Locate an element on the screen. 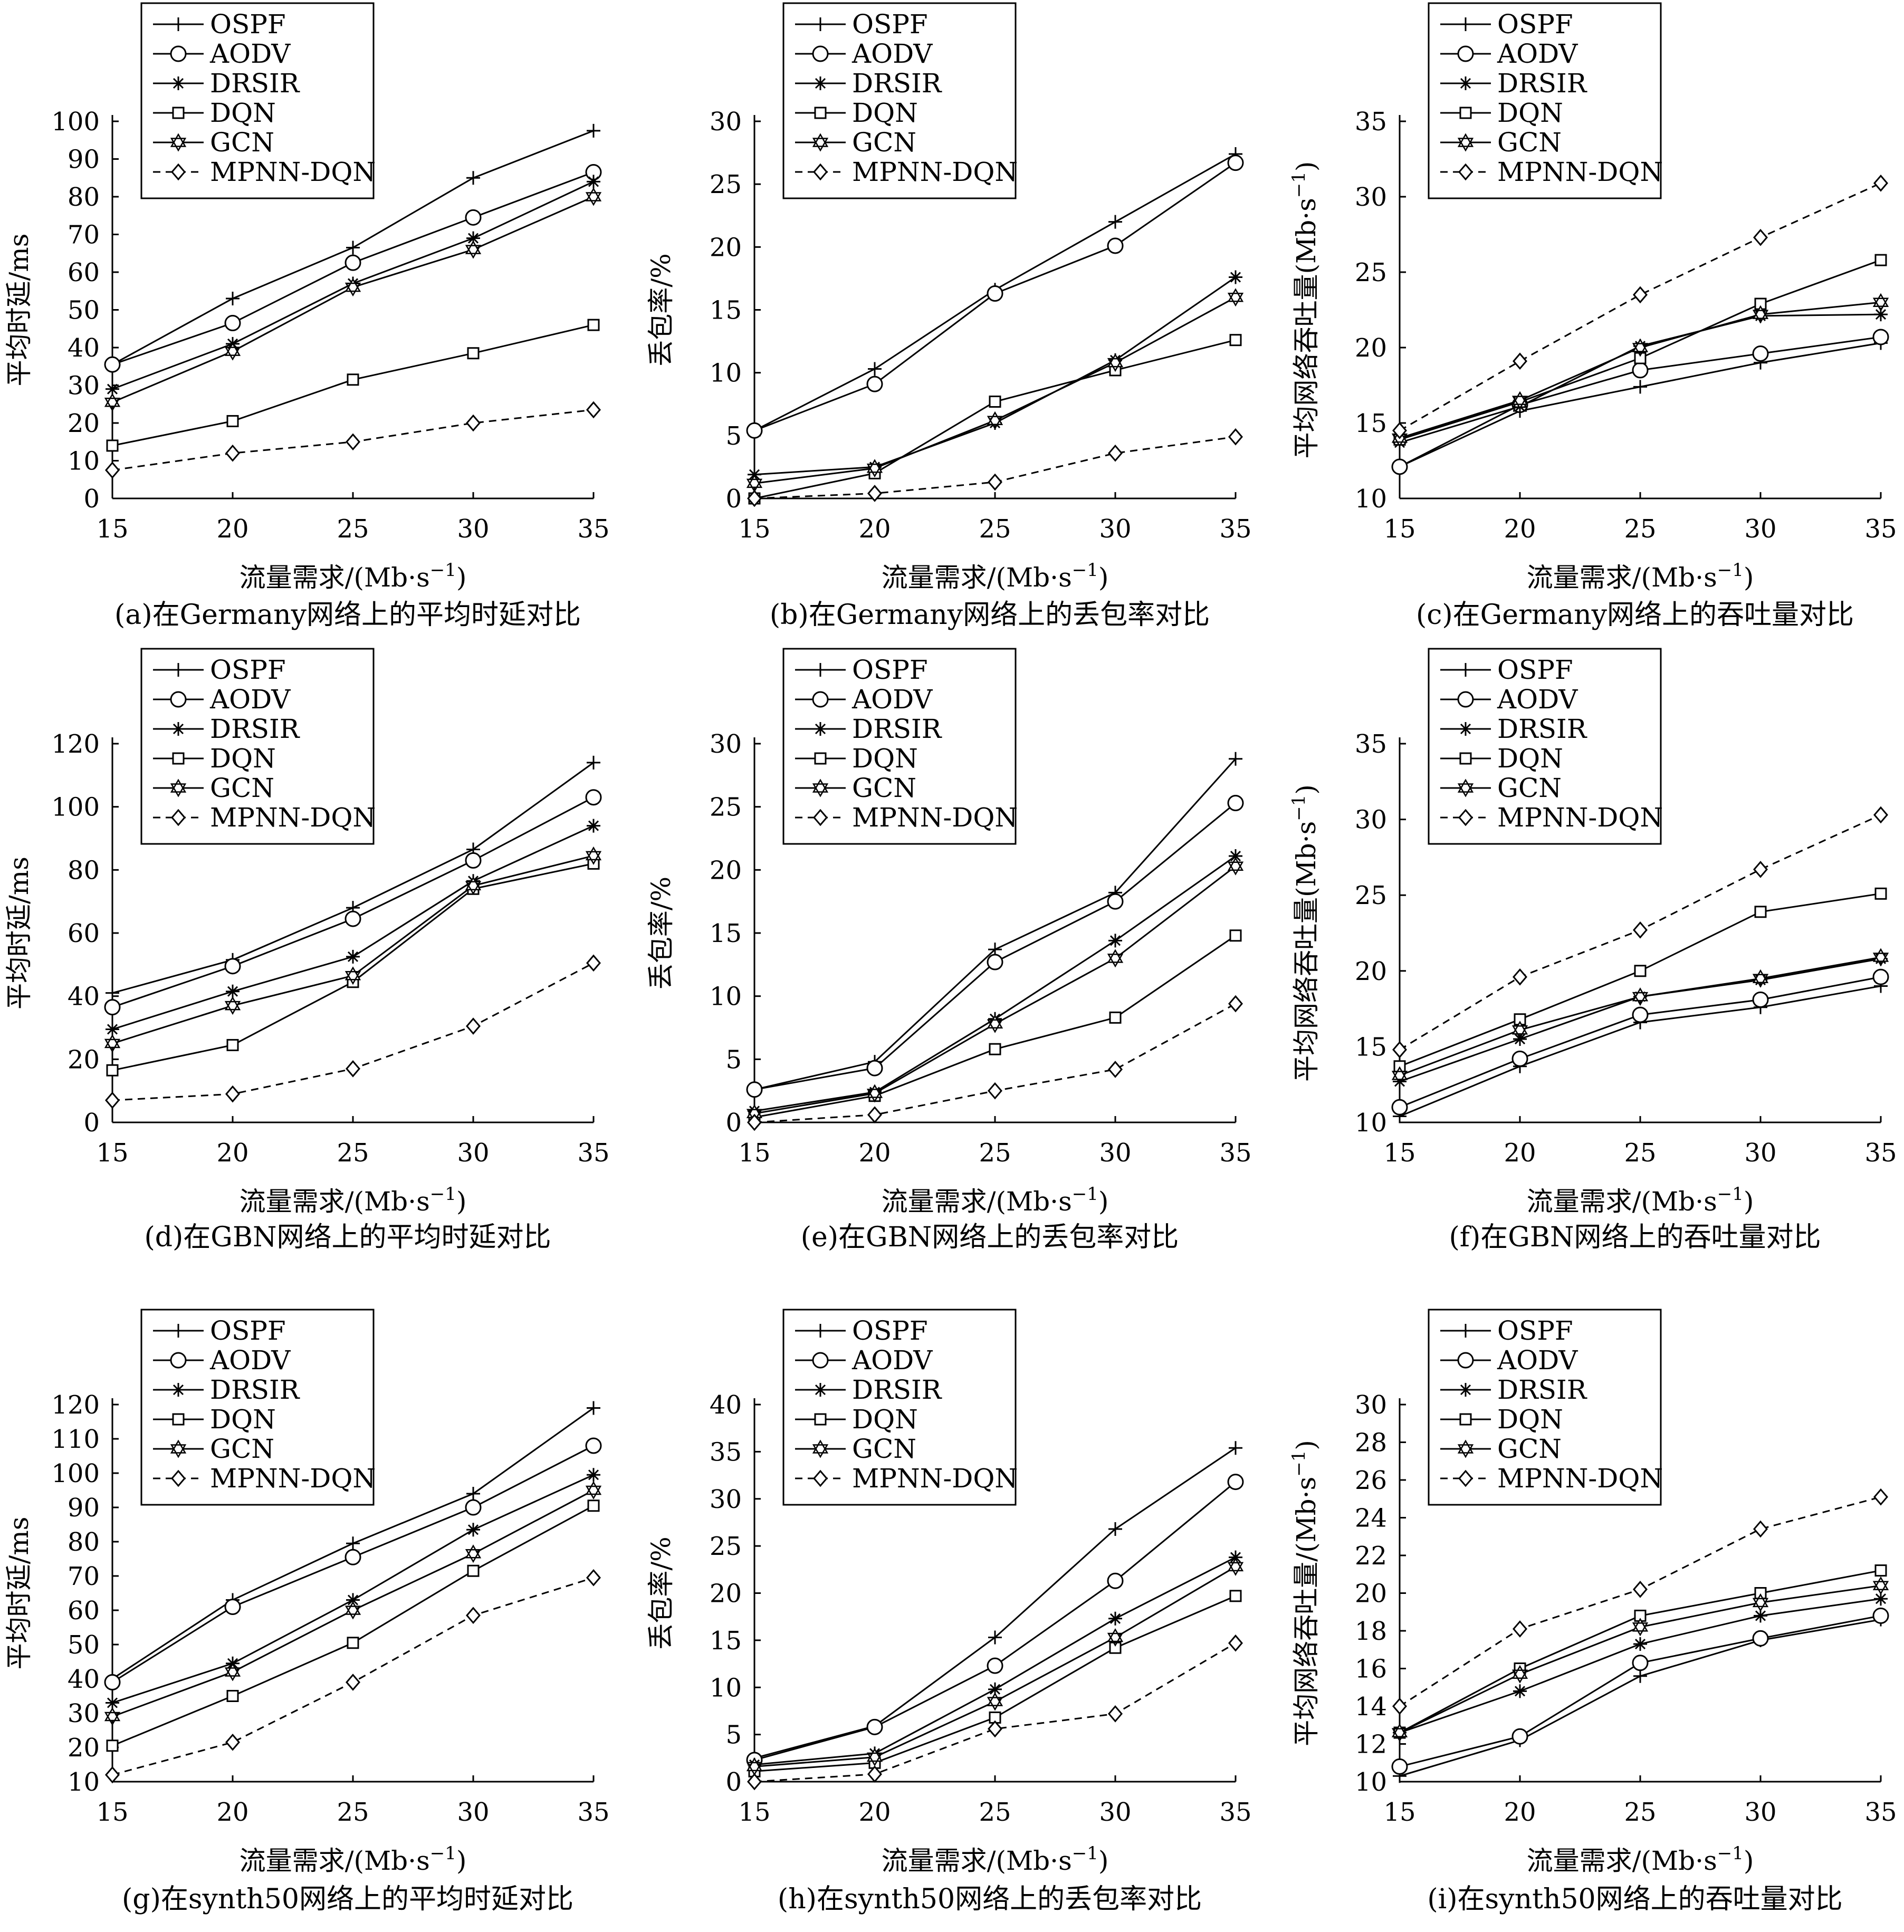 The width and height of the screenshot is (1904, 1932). series-line-gcn is located at coordinates (995, 390).